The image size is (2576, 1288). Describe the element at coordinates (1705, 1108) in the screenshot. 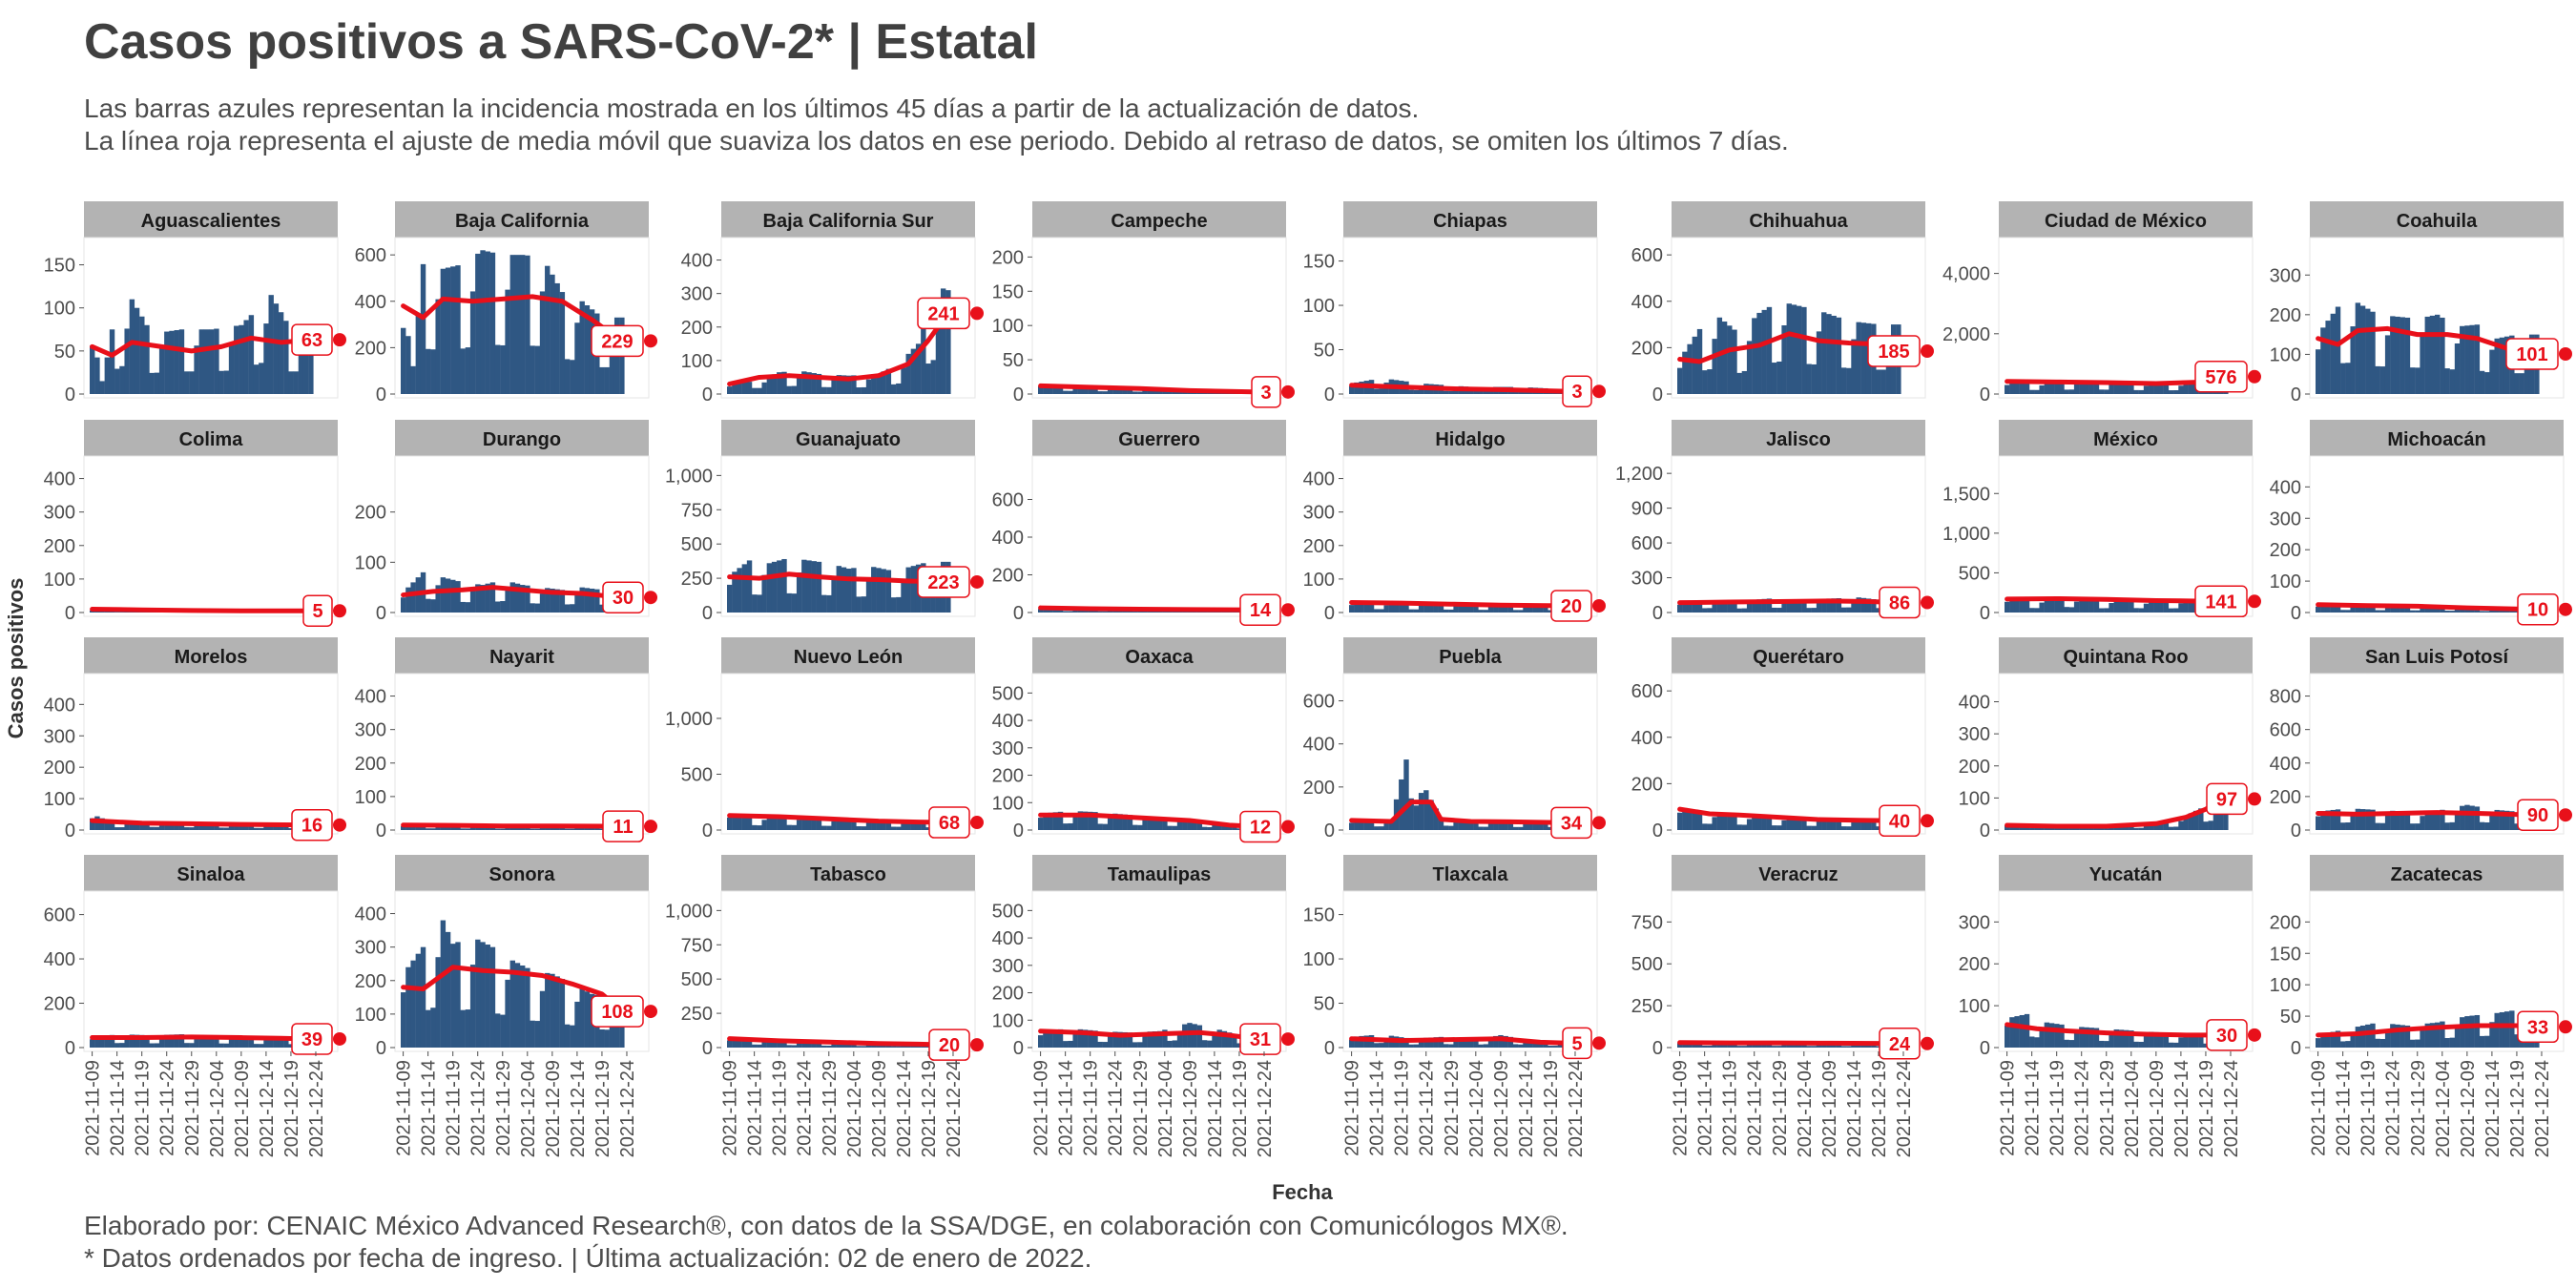

I see `x-tick-label: 2021-11-14` at that location.